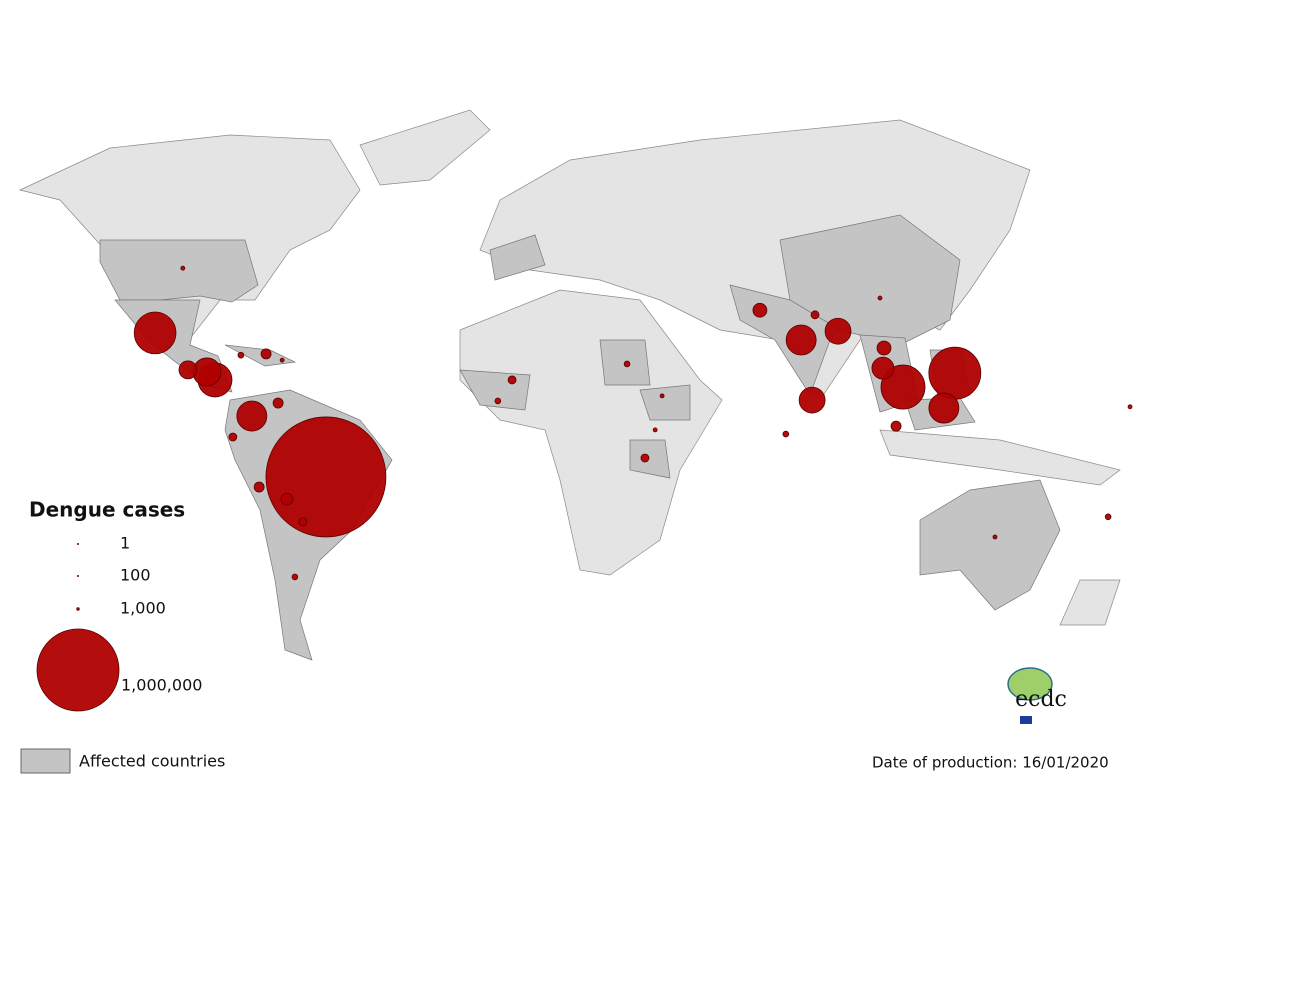 This screenshot has height=1001, width=1296. What do you see at coordinates (143, 608) in the screenshot?
I see `legend-size-label: 1,000` at bounding box center [143, 608].